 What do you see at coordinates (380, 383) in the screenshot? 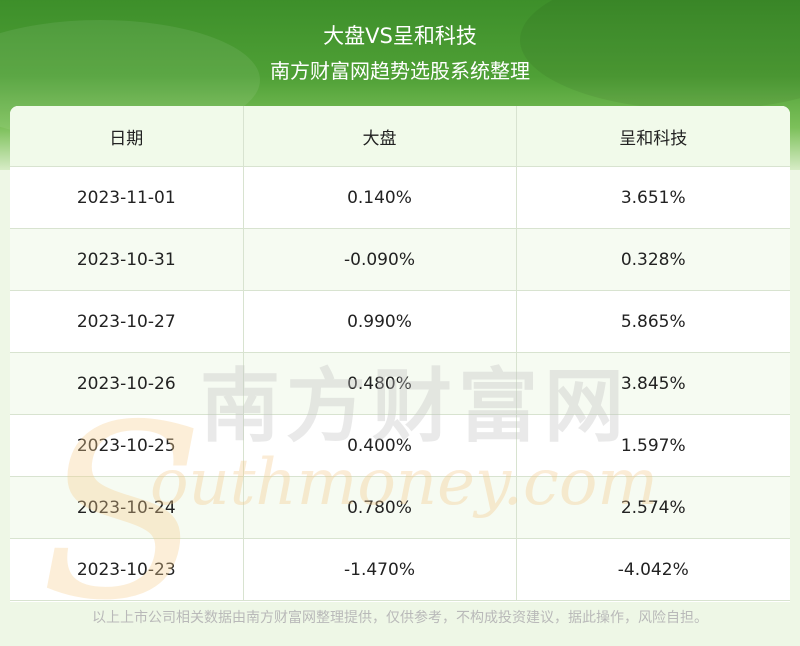
I see `market-change-cell: 0.480%` at bounding box center [380, 383].